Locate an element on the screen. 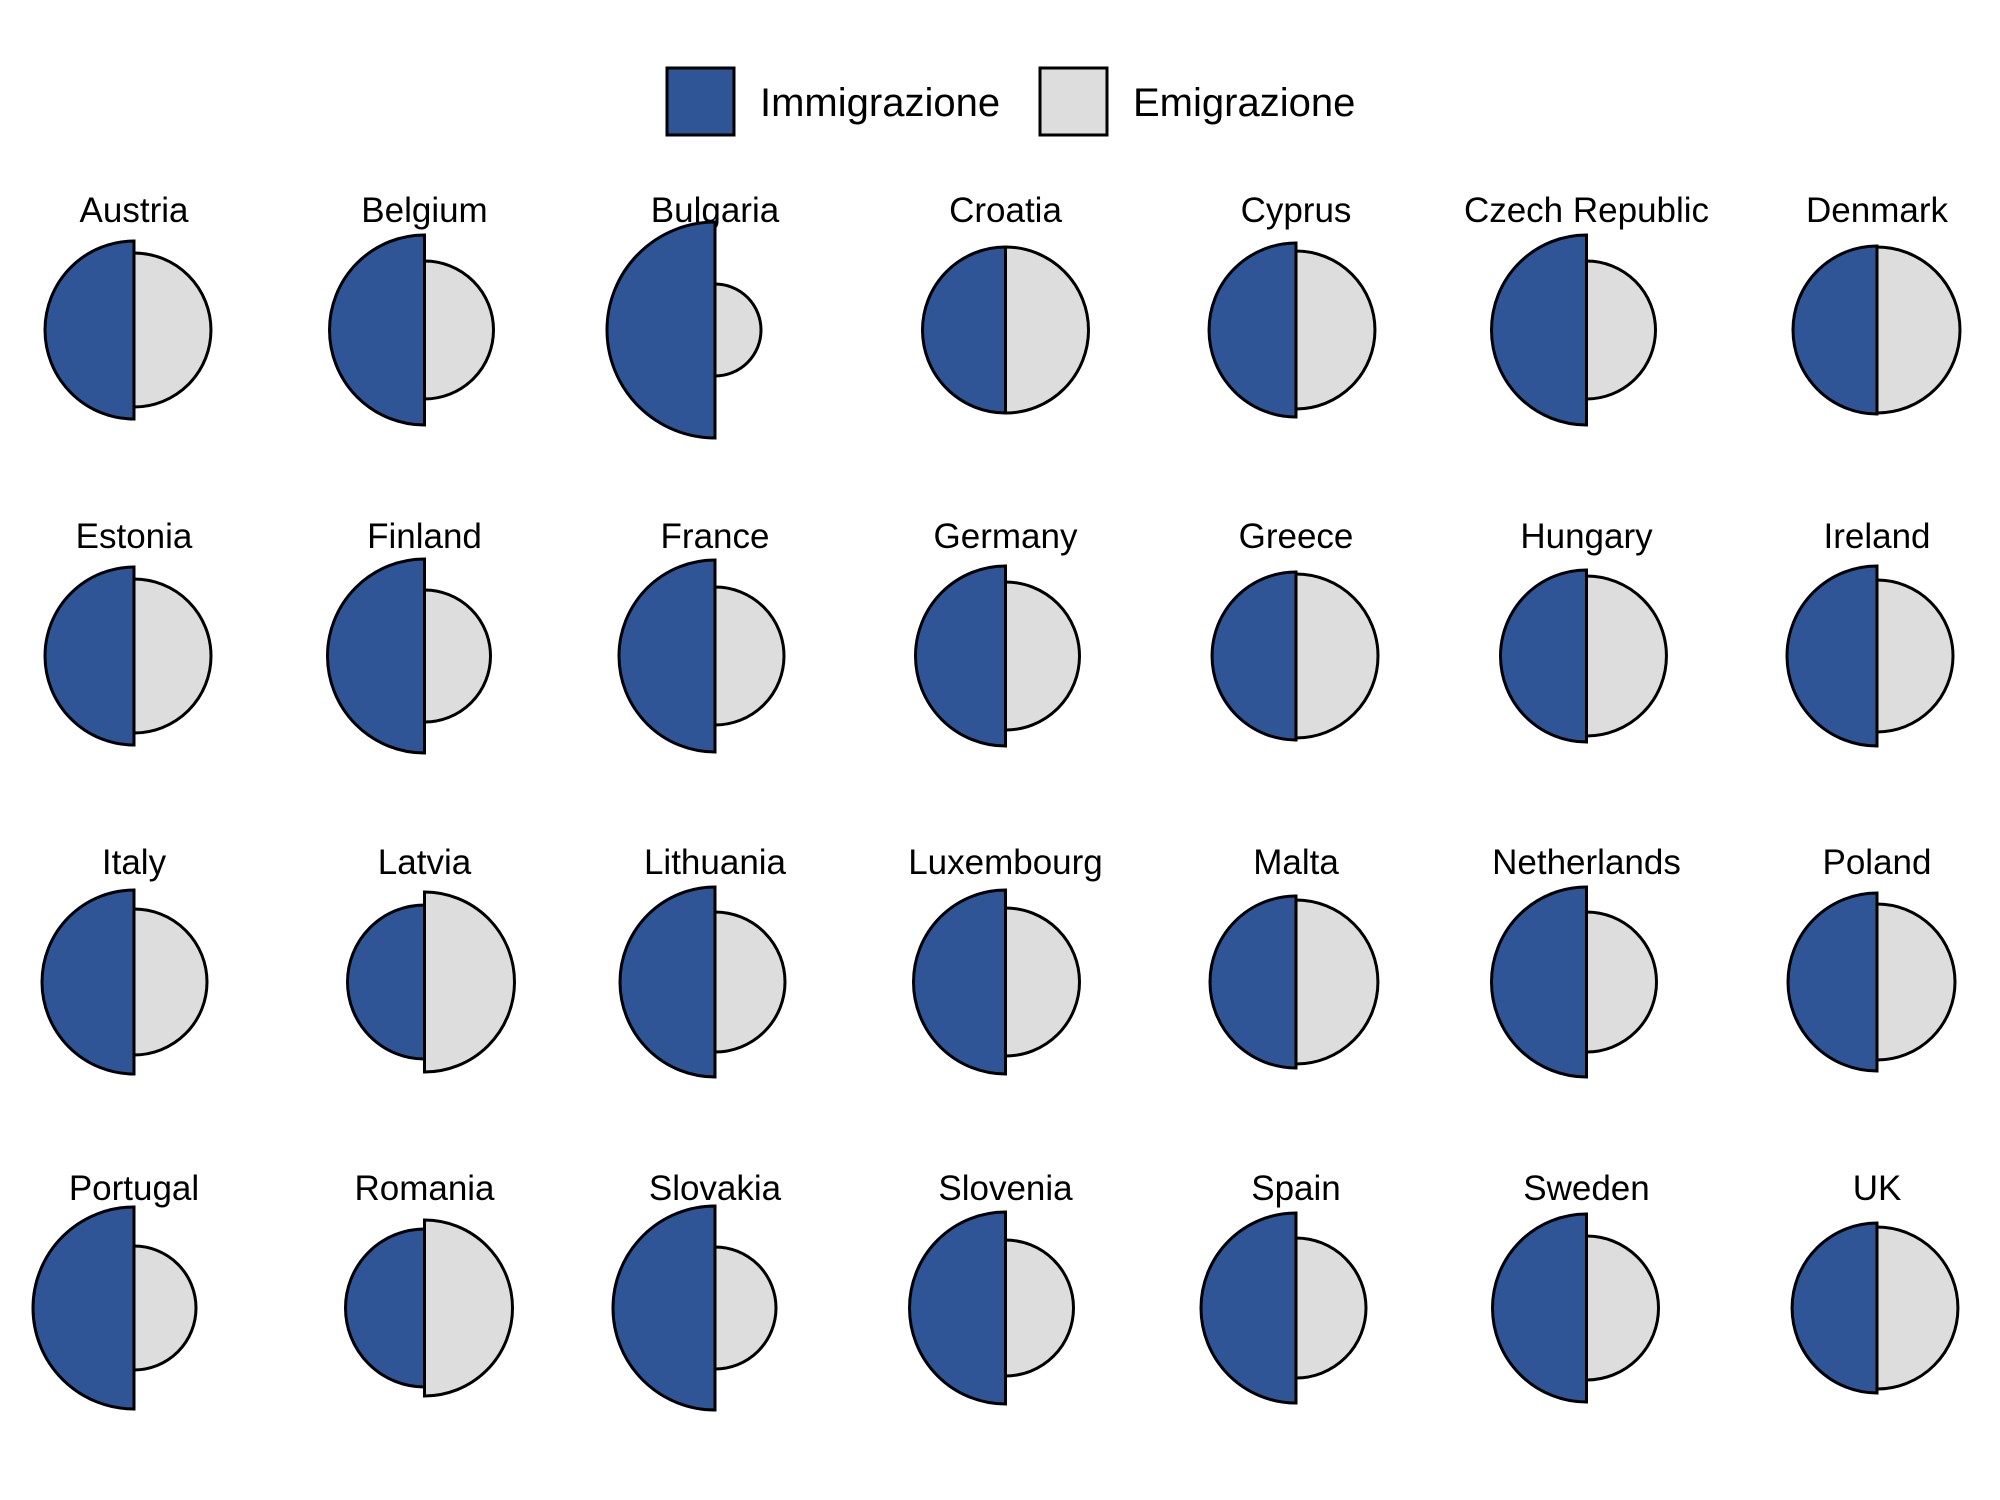 The width and height of the screenshot is (2000, 1500). panel-title-denmark: Denmark is located at coordinates (1877, 210).